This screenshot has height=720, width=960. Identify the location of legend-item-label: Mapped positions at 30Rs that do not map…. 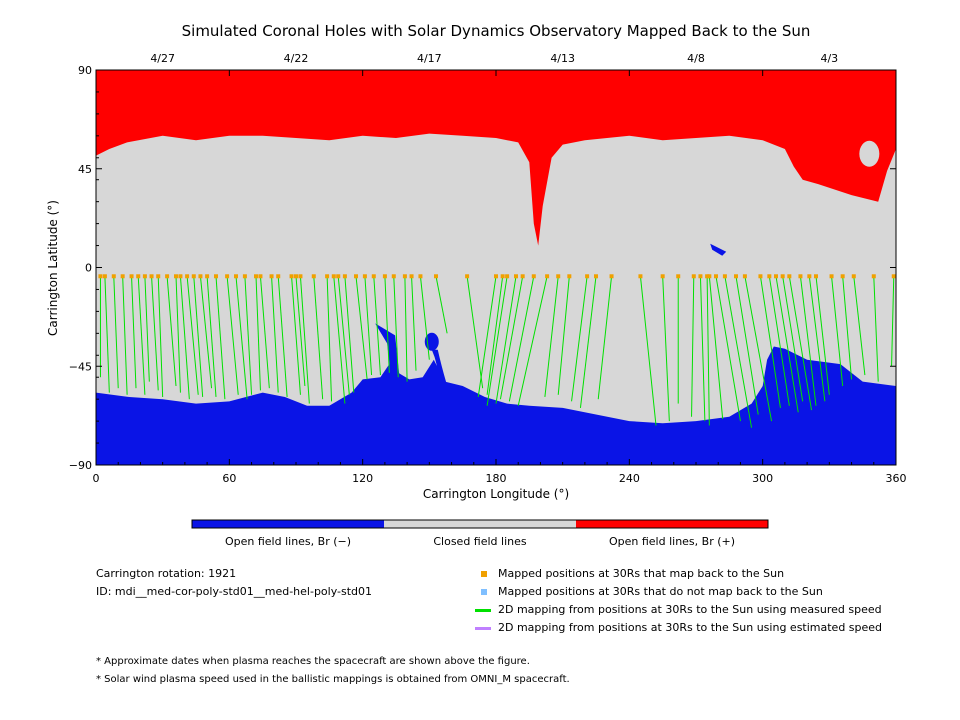
(660, 591).